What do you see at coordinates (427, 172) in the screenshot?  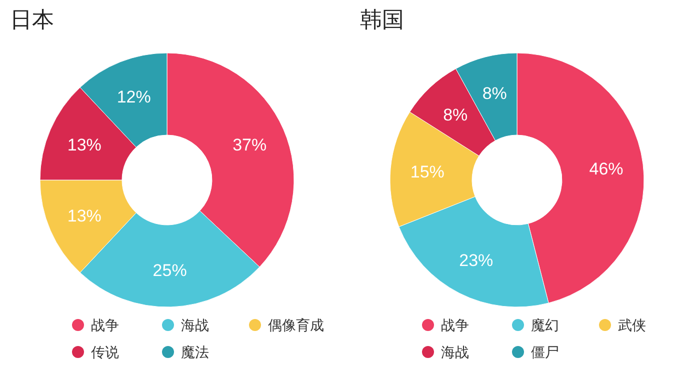 I see `data-label: 15%` at bounding box center [427, 172].